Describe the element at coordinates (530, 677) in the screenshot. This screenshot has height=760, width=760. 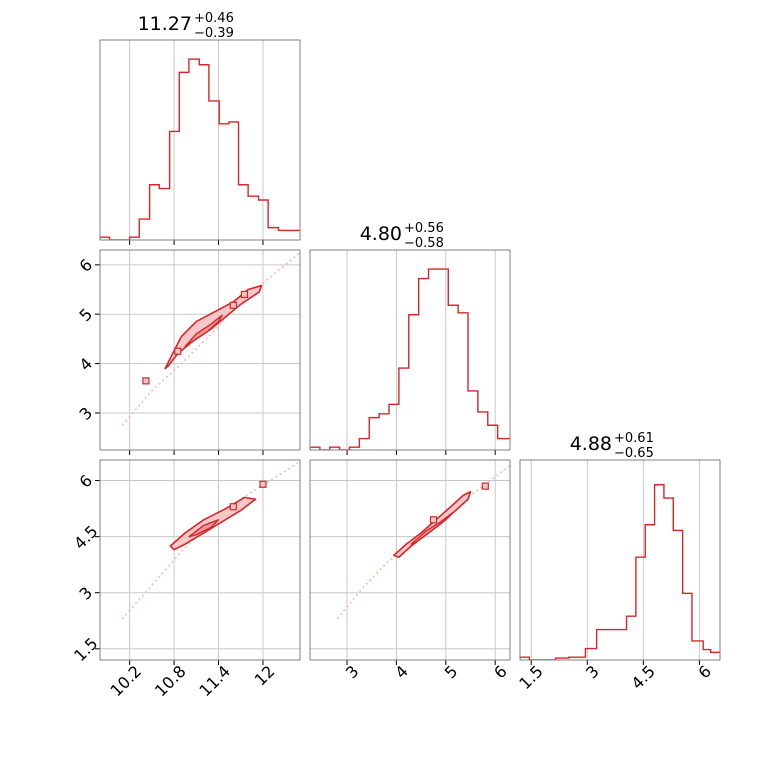
I see `hist-p2-xtick-label-0: 1.5` at that location.